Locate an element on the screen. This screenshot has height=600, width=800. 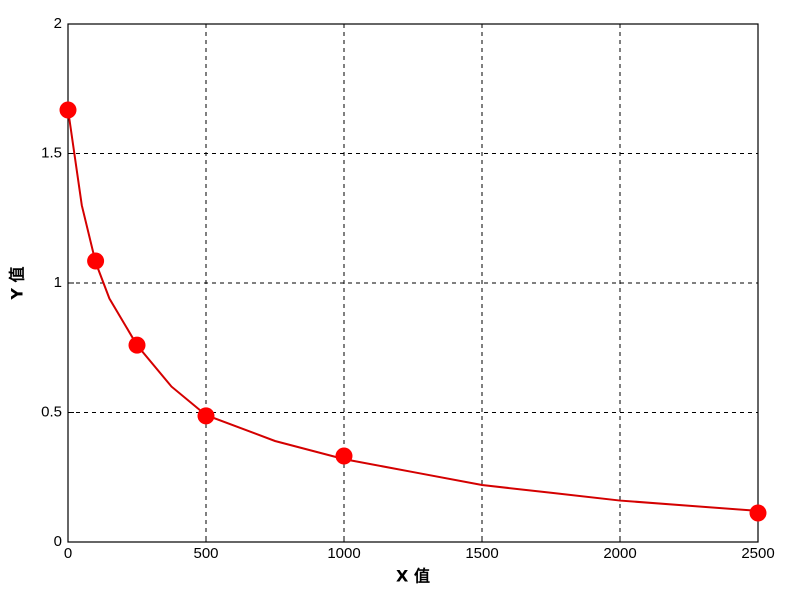
x-axis-label: X 值 is located at coordinates (413, 576).